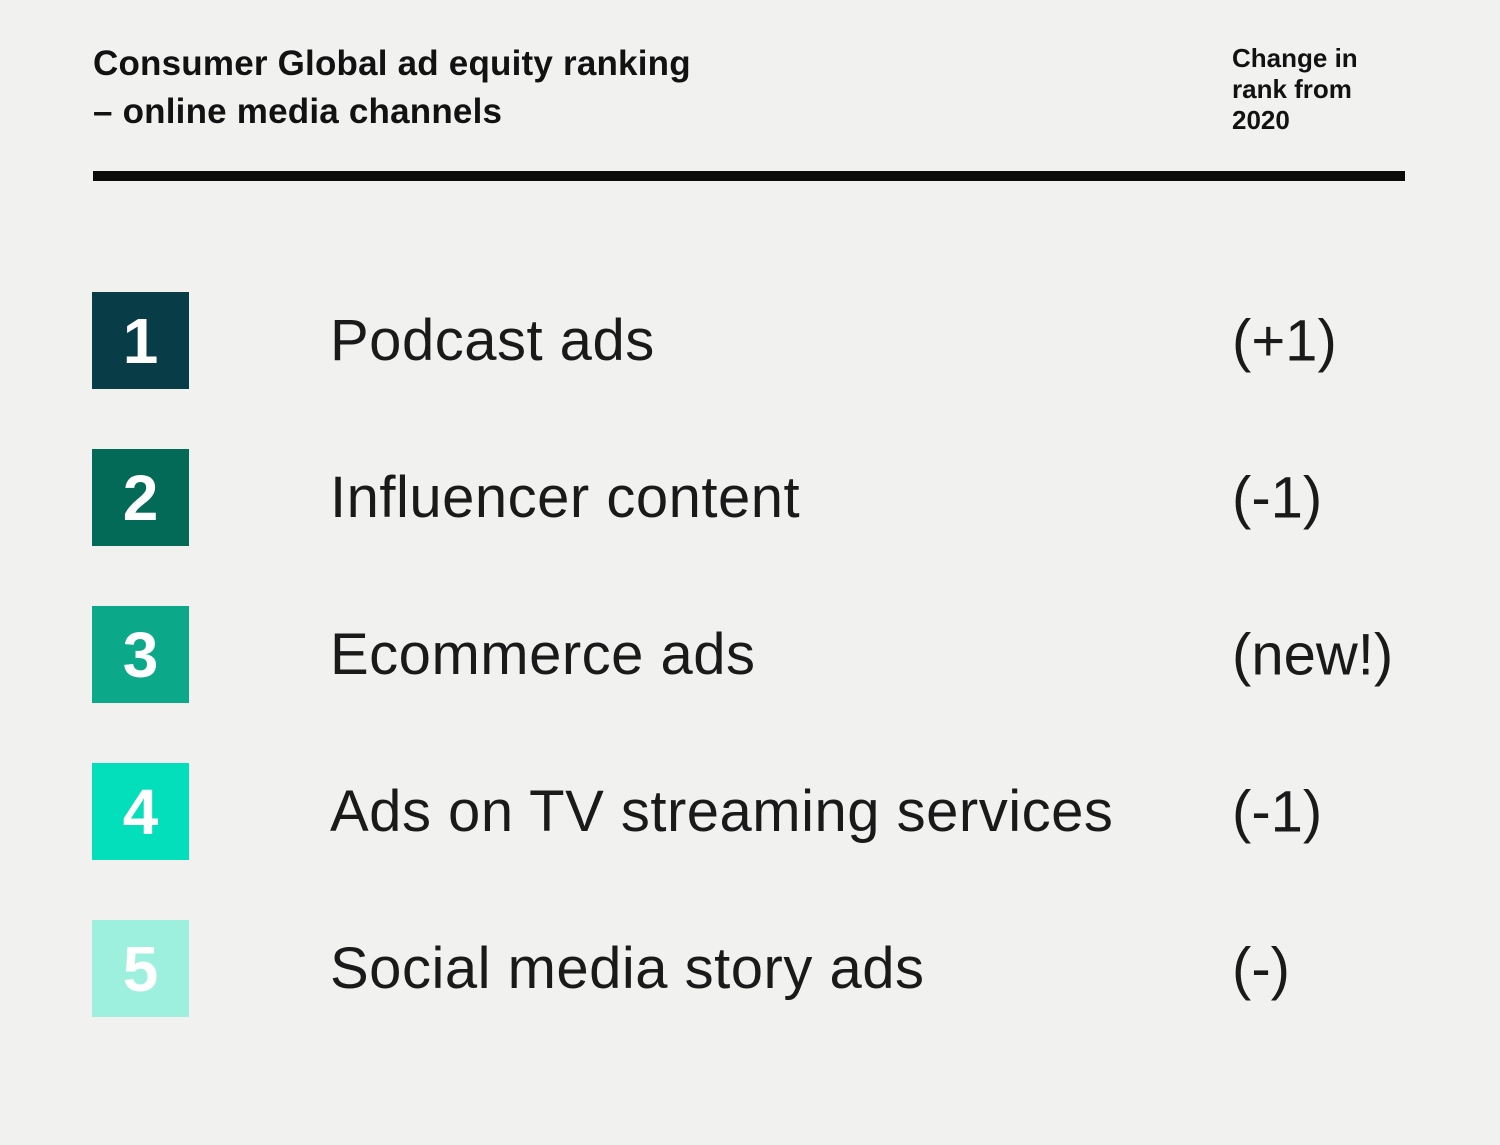 This screenshot has height=1145, width=1500. I want to click on rank-number: 2, so click(140, 497).